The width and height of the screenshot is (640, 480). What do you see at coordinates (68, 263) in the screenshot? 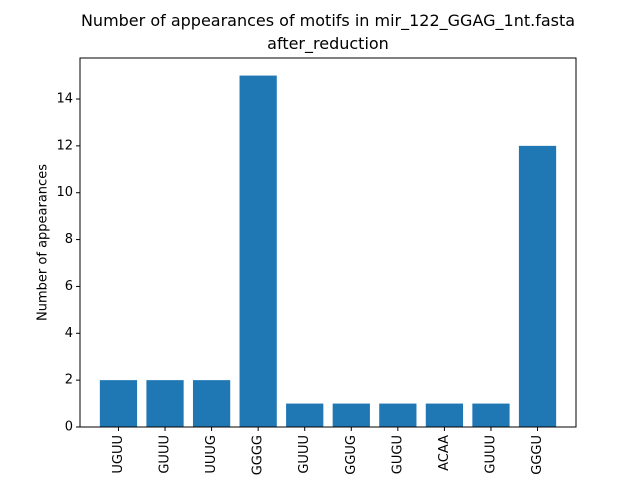
I see `y-axis: 0 2 4 6 8 10 12 14` at bounding box center [68, 263].